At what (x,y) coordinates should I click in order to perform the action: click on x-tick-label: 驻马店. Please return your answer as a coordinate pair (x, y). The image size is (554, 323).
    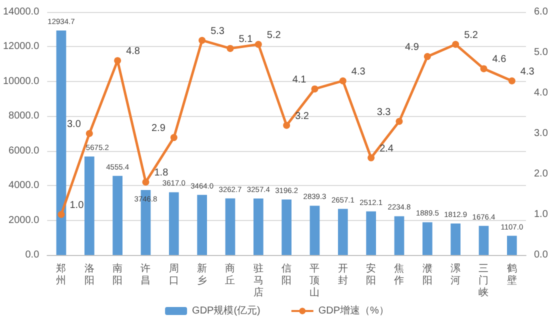
    Looking at the image, I should click on (258, 280).